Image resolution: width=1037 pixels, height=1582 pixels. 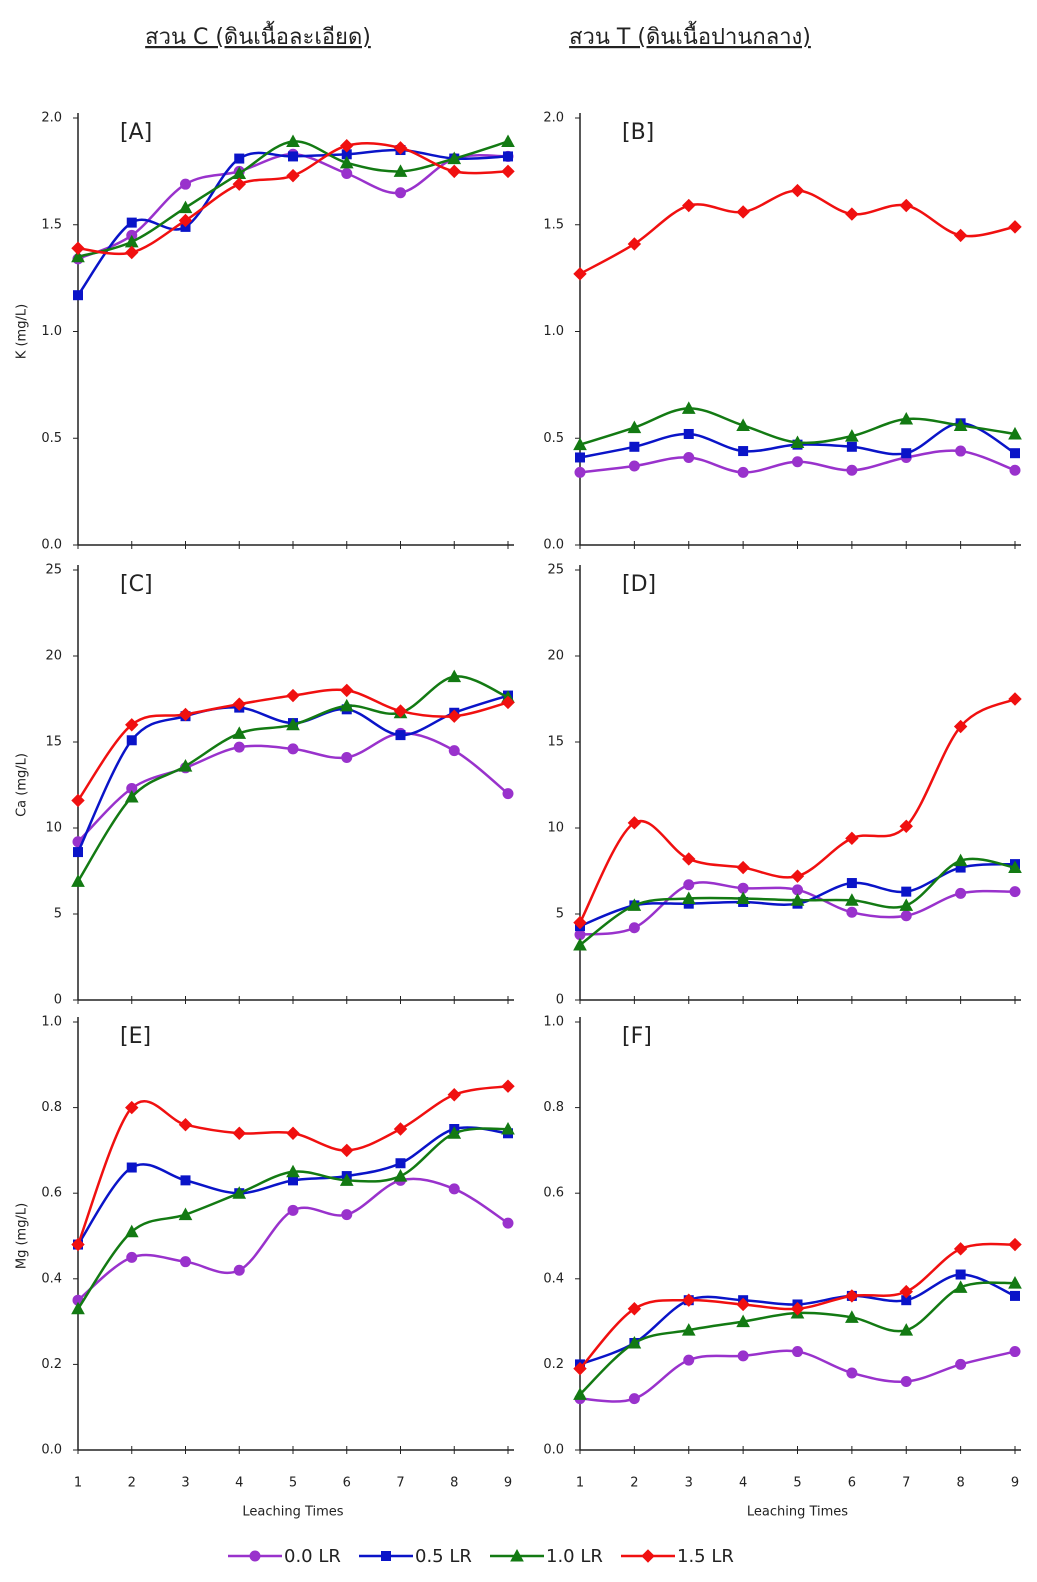 I want to click on y-tick-label: 0.2, so click(x=51, y=1364).